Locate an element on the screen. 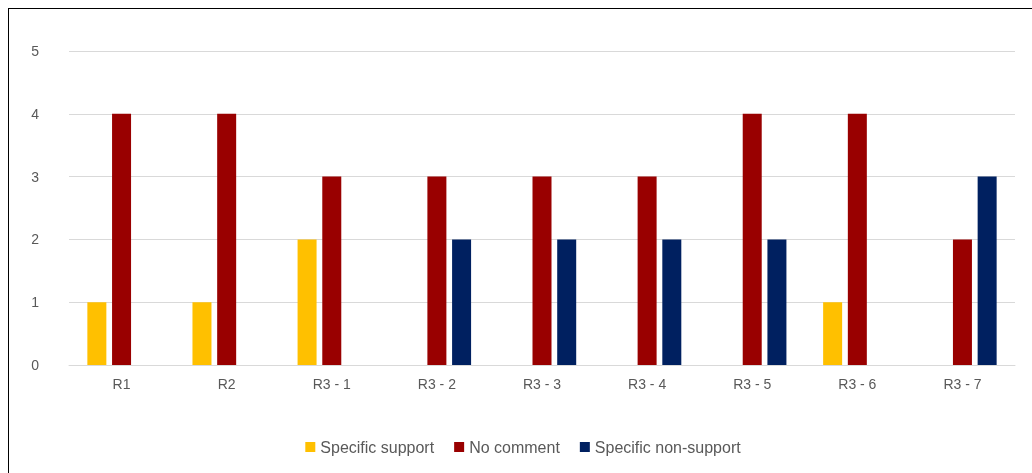 The height and width of the screenshot is (473, 1032). x-tick-label: R1 is located at coordinates (121, 384).